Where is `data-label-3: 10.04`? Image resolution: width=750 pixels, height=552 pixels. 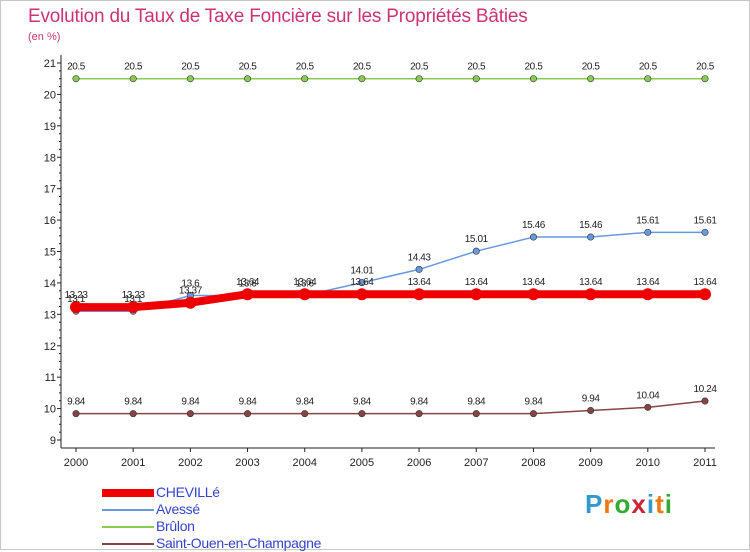 data-label-3: 10.04 is located at coordinates (648, 395).